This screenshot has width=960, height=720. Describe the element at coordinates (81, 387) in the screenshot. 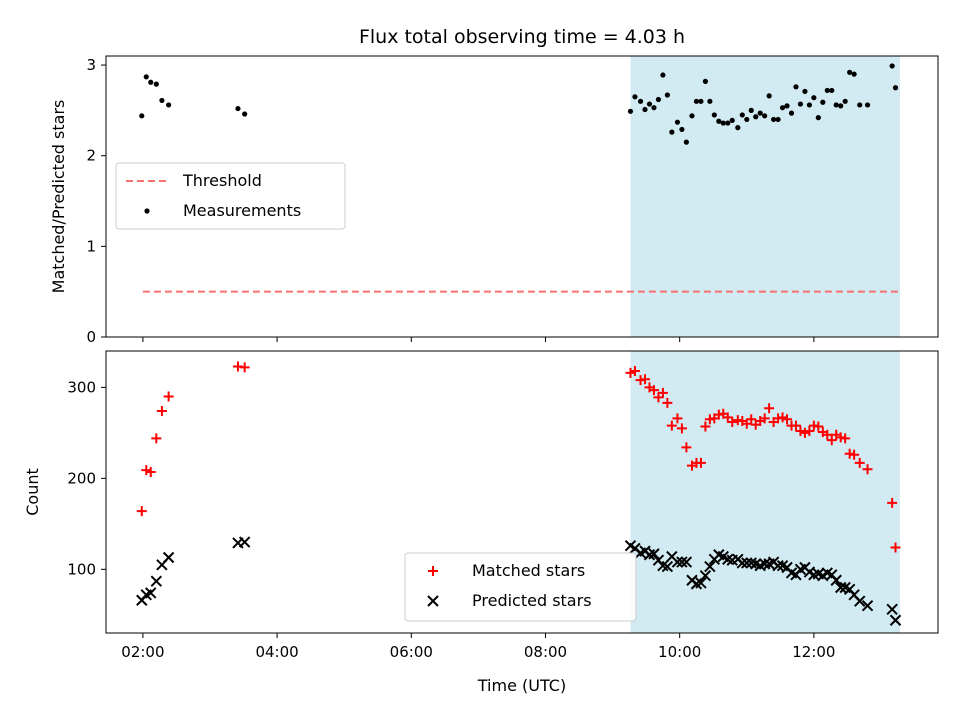

I see `y-tick-label: 300` at that location.